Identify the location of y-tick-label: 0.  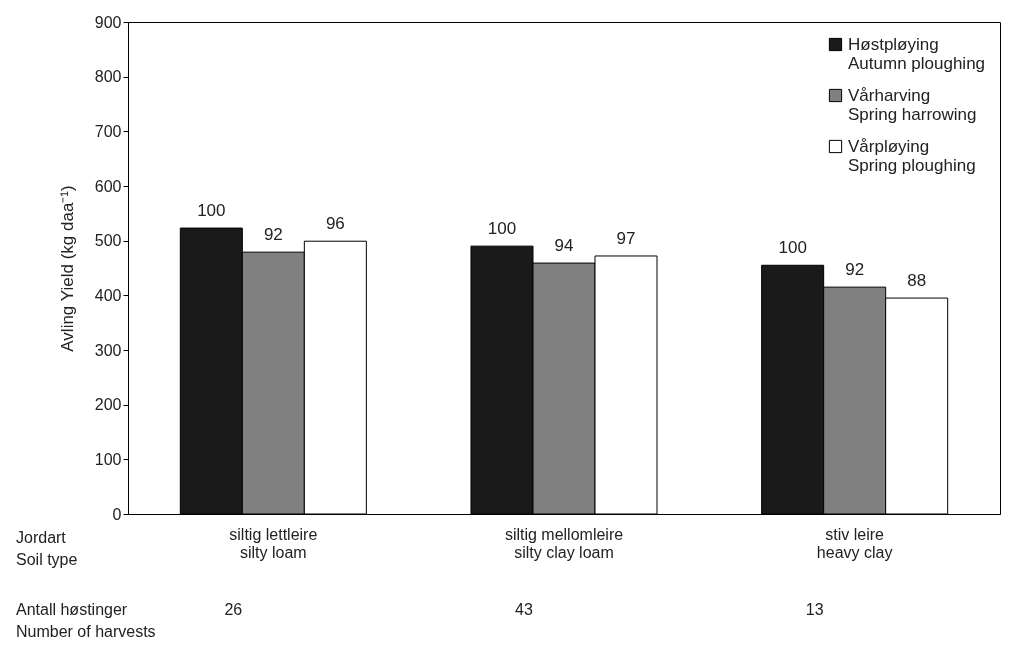
(117, 514).